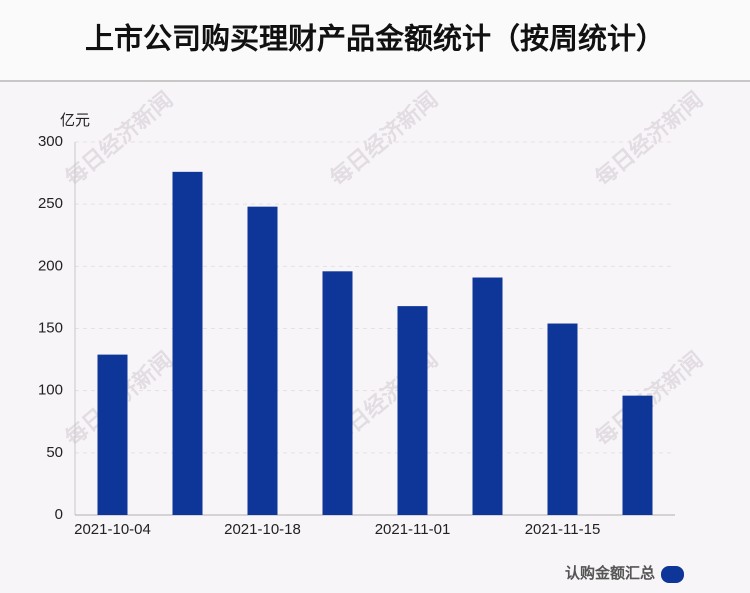 The width and height of the screenshot is (750, 593). What do you see at coordinates (75, 120) in the screenshot?
I see `y-axis-label: 亿元` at bounding box center [75, 120].